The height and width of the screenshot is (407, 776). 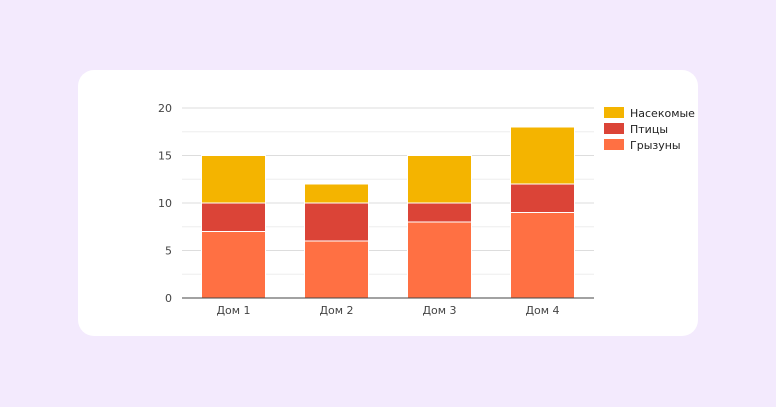 I want to click on legend: Насекомые Птицы Грызуны, so click(x=649, y=129).